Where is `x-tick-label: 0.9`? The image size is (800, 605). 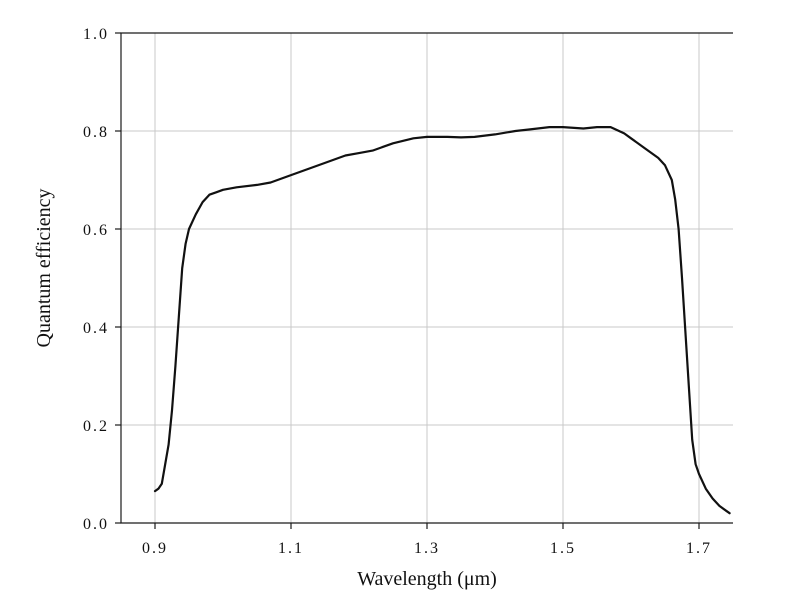 x-tick-label: 0.9 is located at coordinates (155, 548).